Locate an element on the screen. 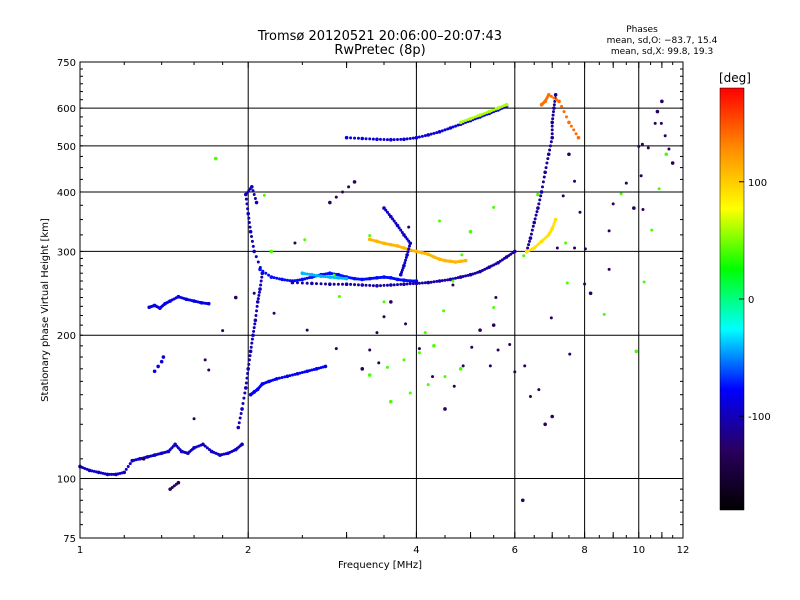 The width and height of the screenshot is (800, 600). x-tick-label: 2 is located at coordinates (248, 550).